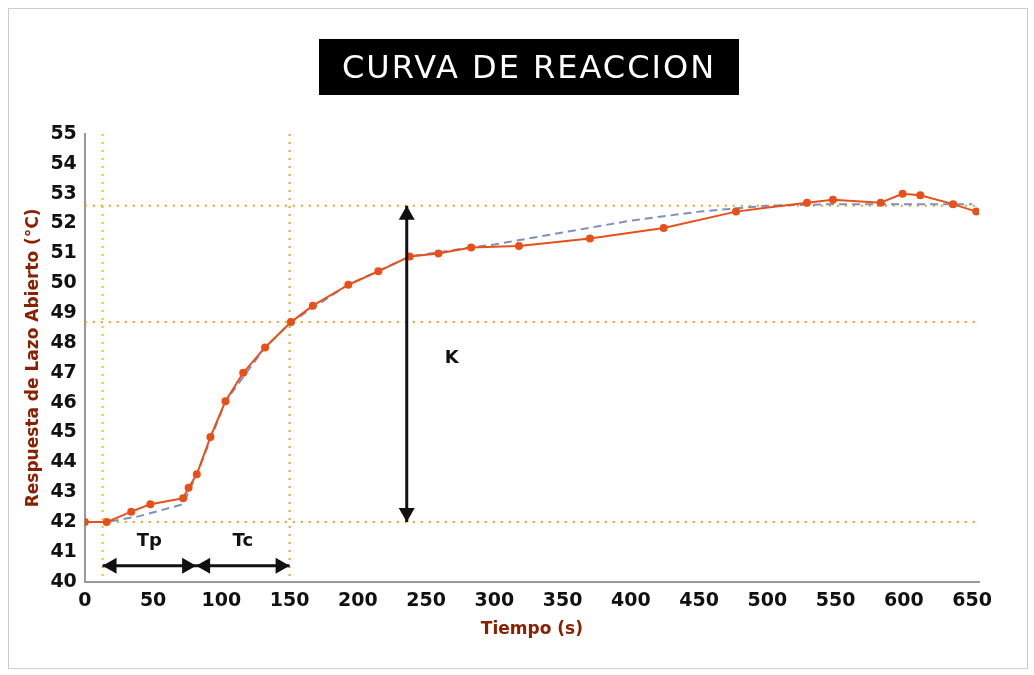  I want to click on y-tick-label: 52, so click(63, 221).